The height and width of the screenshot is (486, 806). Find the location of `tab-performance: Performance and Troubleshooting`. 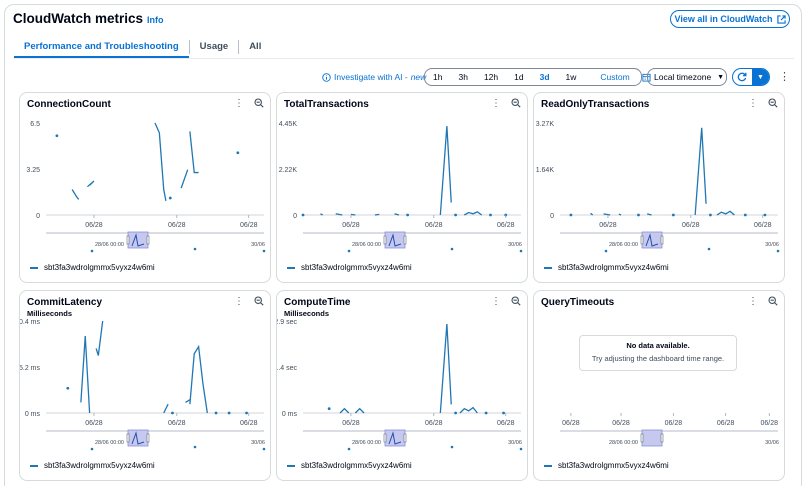

tab-performance: Performance and Troubleshooting is located at coordinates (101, 47).